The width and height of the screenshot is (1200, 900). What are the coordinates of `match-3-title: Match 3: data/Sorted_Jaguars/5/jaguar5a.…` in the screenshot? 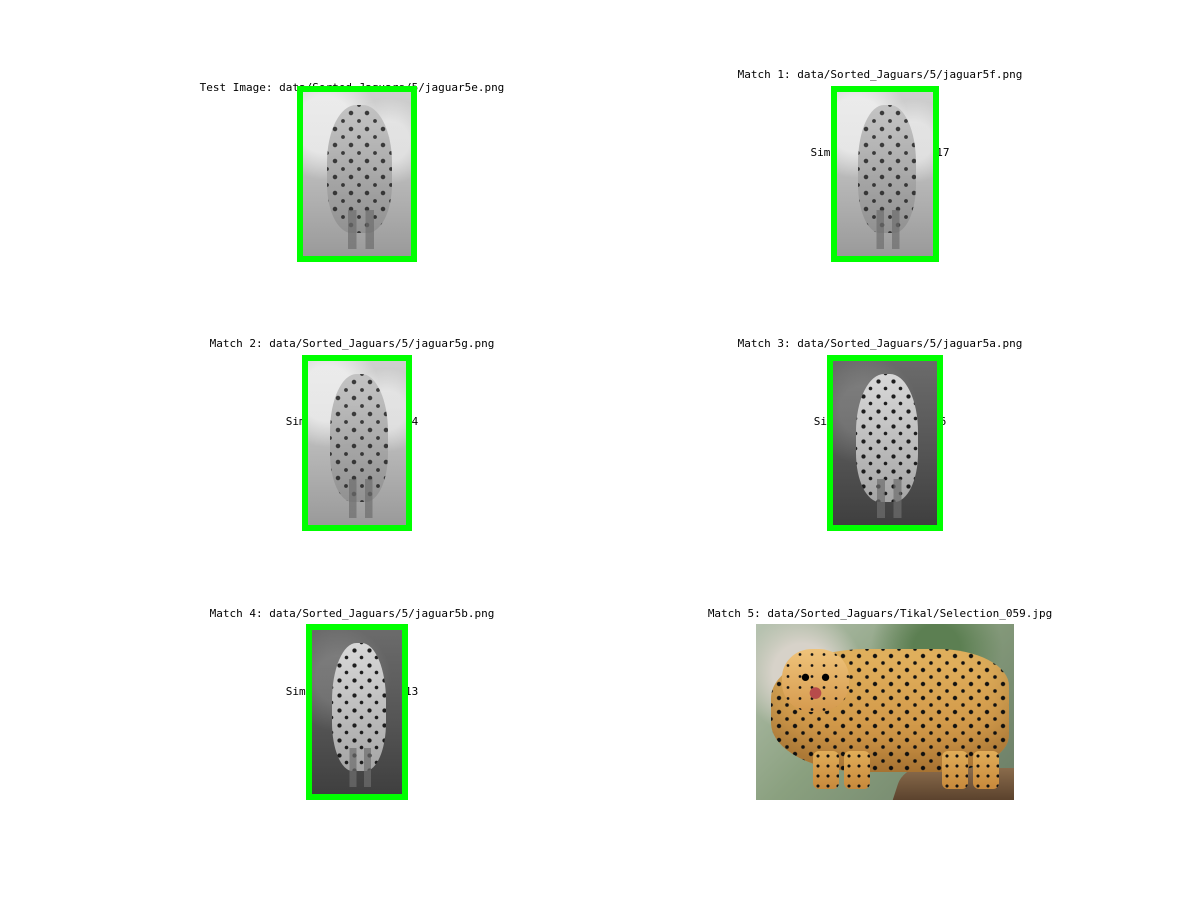 It's located at (880, 343).